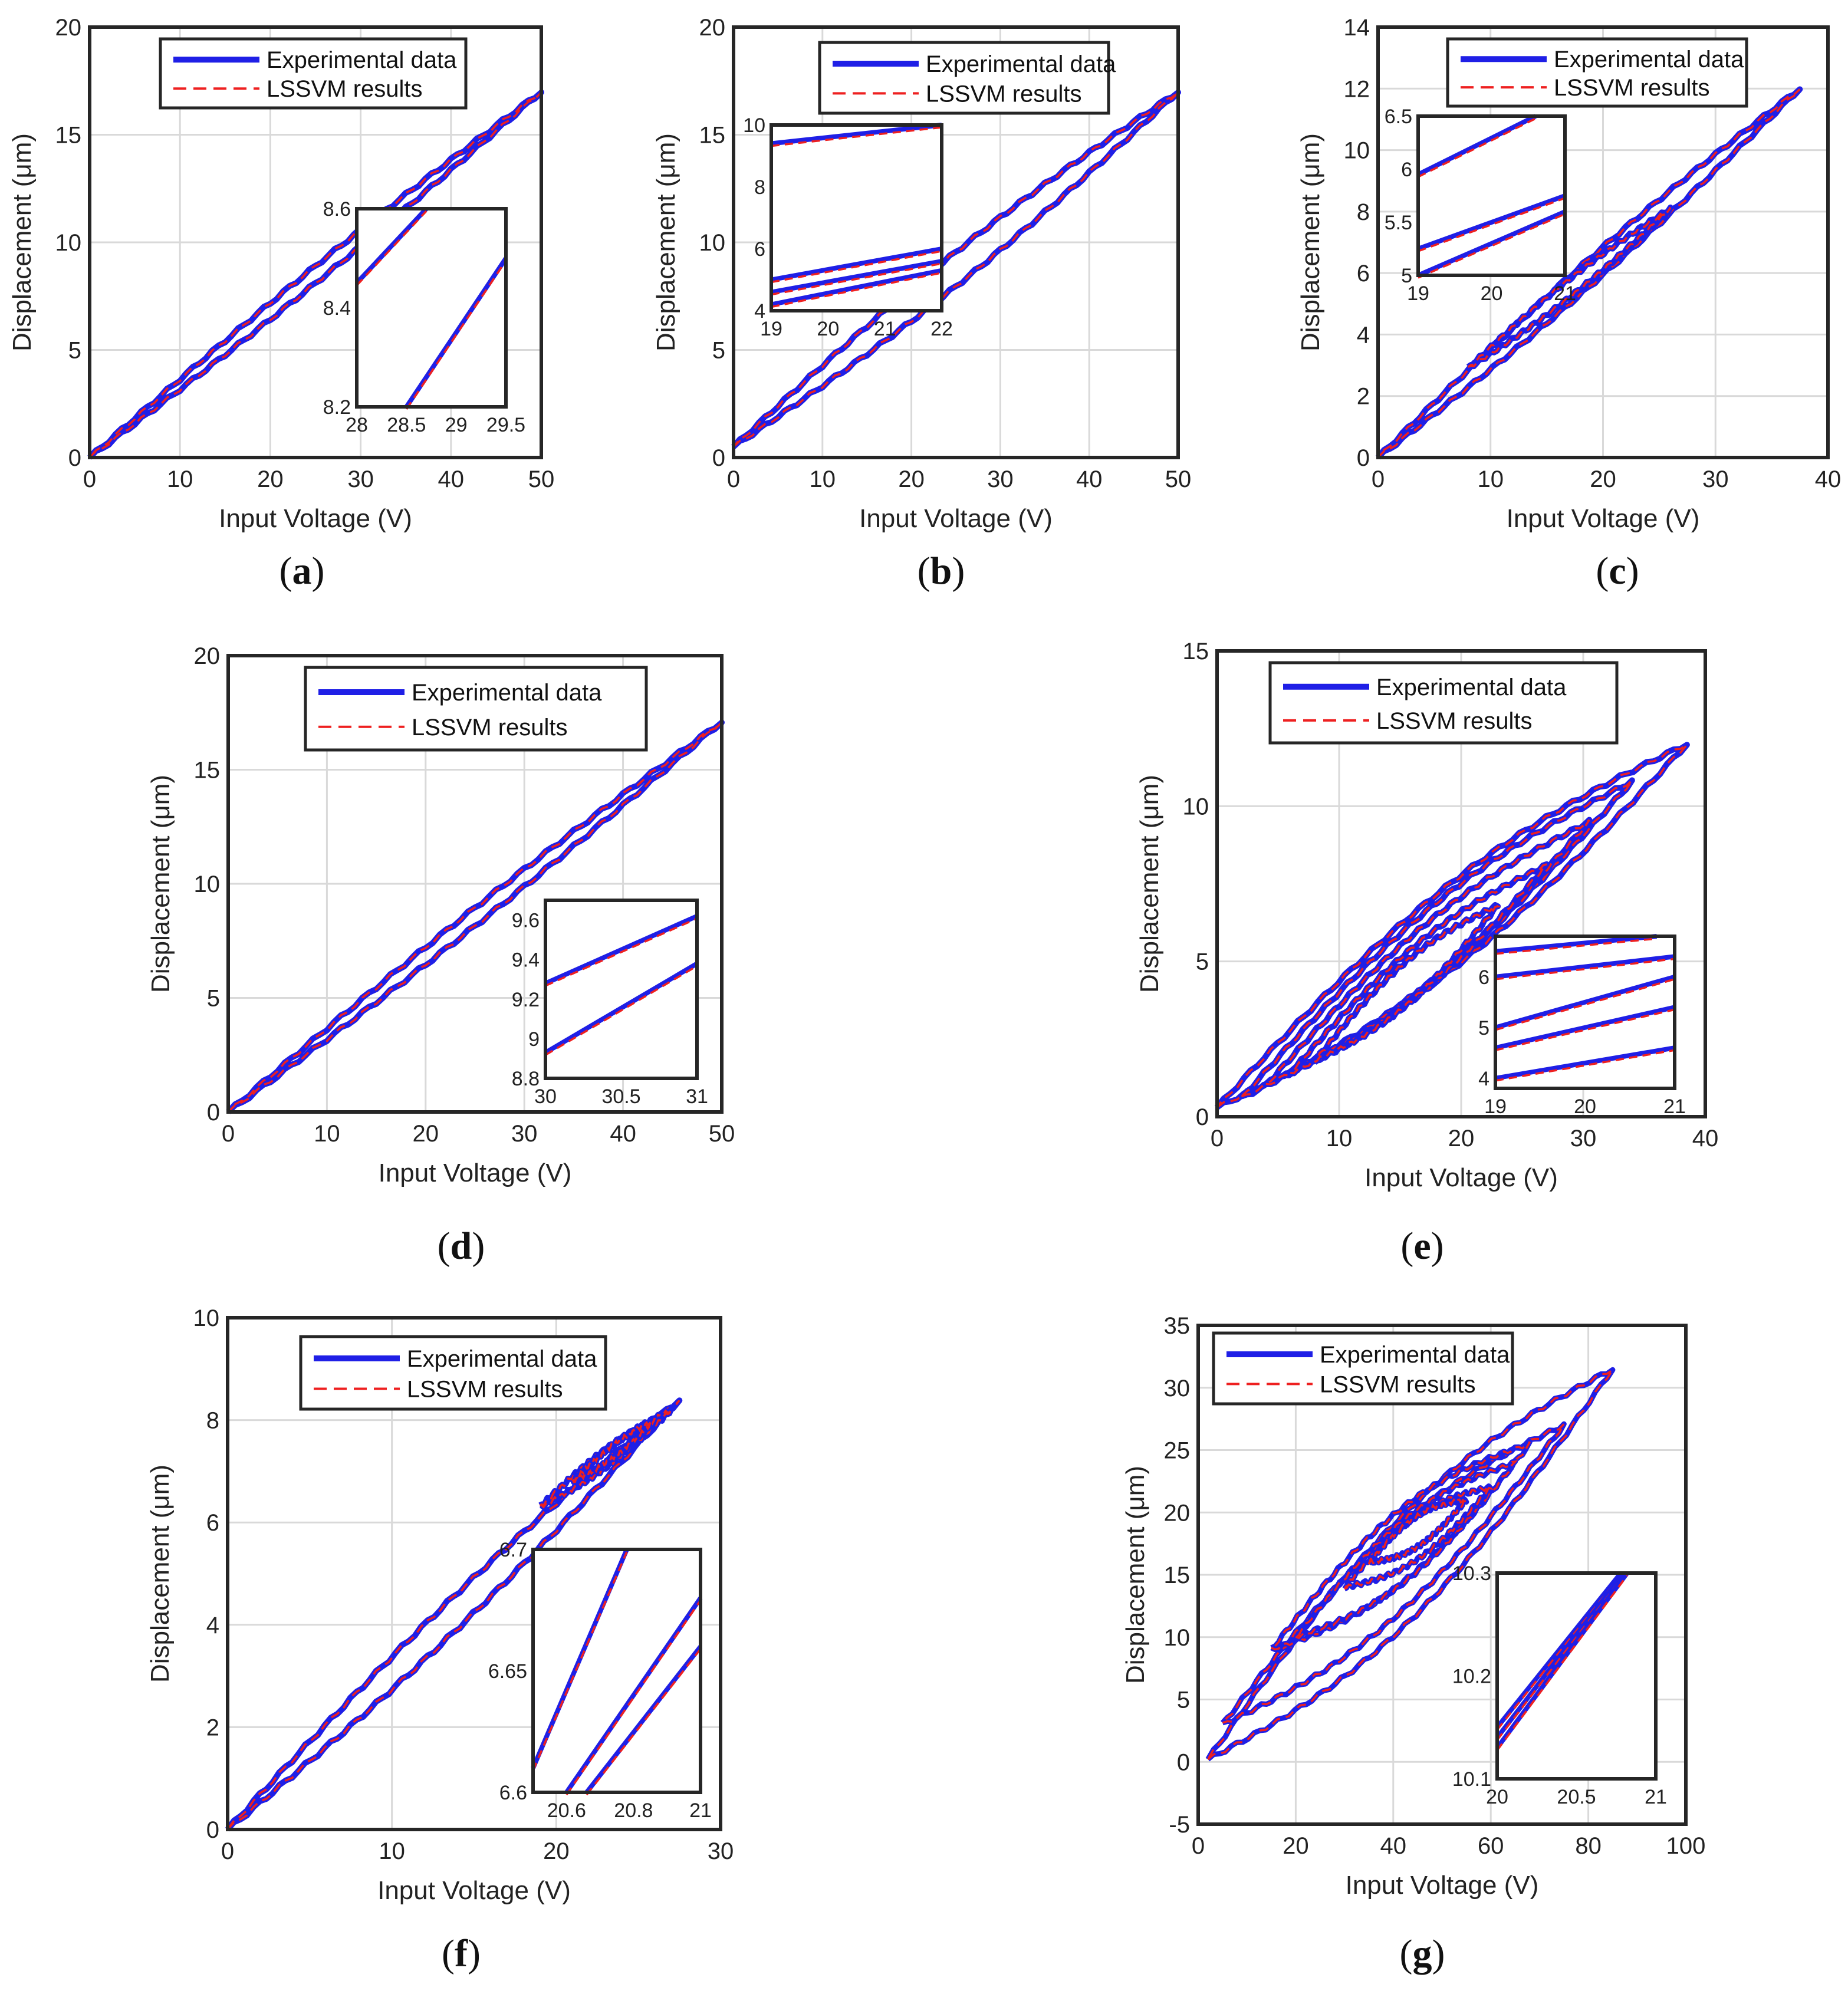  What do you see at coordinates (545, 1097) in the screenshot?
I see `inset-x-tick-label: 30` at bounding box center [545, 1097].